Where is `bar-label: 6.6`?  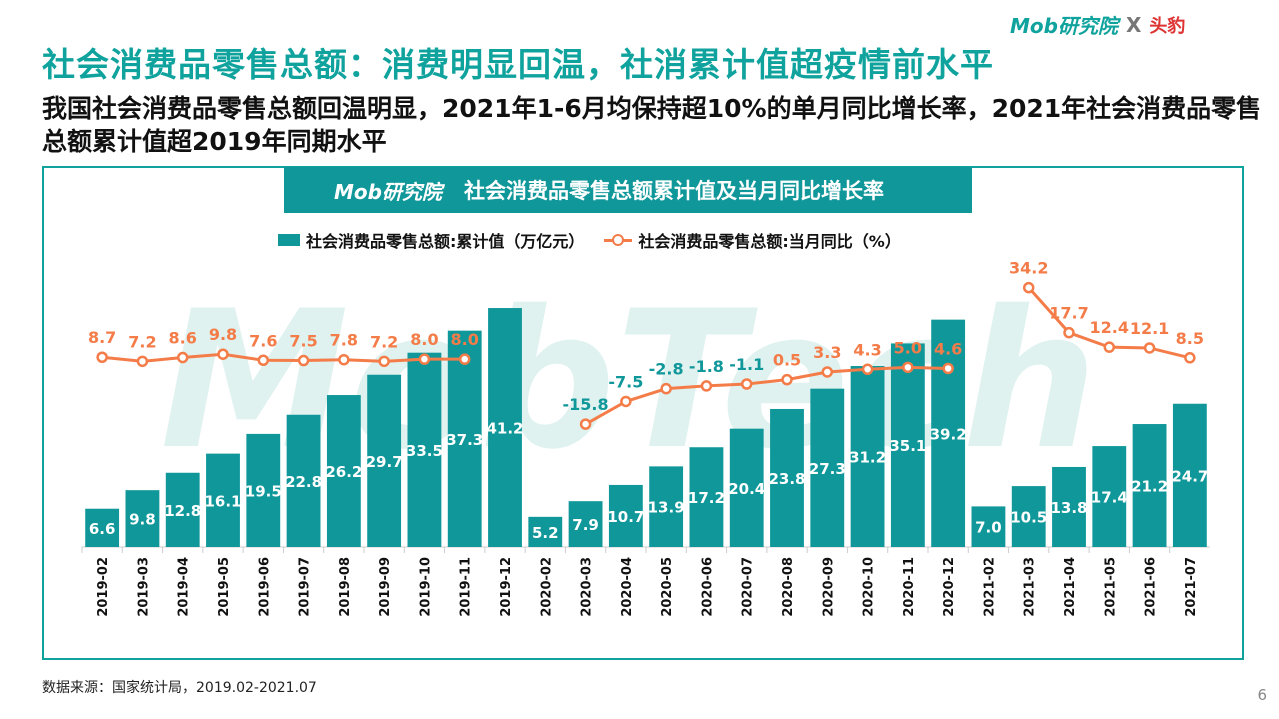
bar-label: 6.6 is located at coordinates (102, 529).